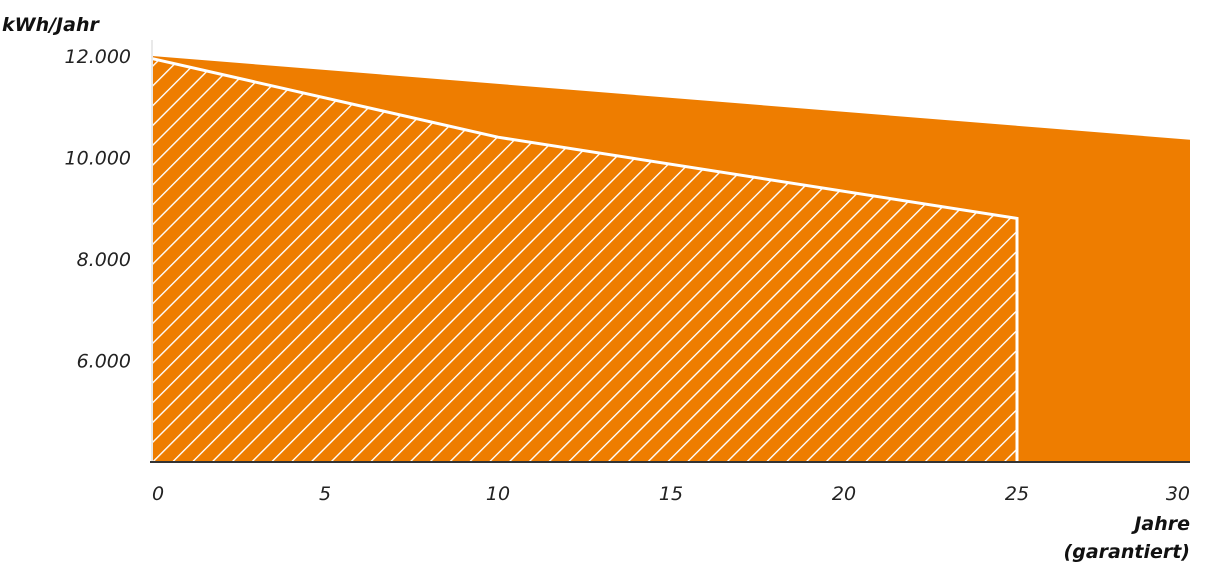 Image resolution: width=1223 pixels, height=571 pixels. I want to click on x-tick-label: 25, so click(1017, 494).